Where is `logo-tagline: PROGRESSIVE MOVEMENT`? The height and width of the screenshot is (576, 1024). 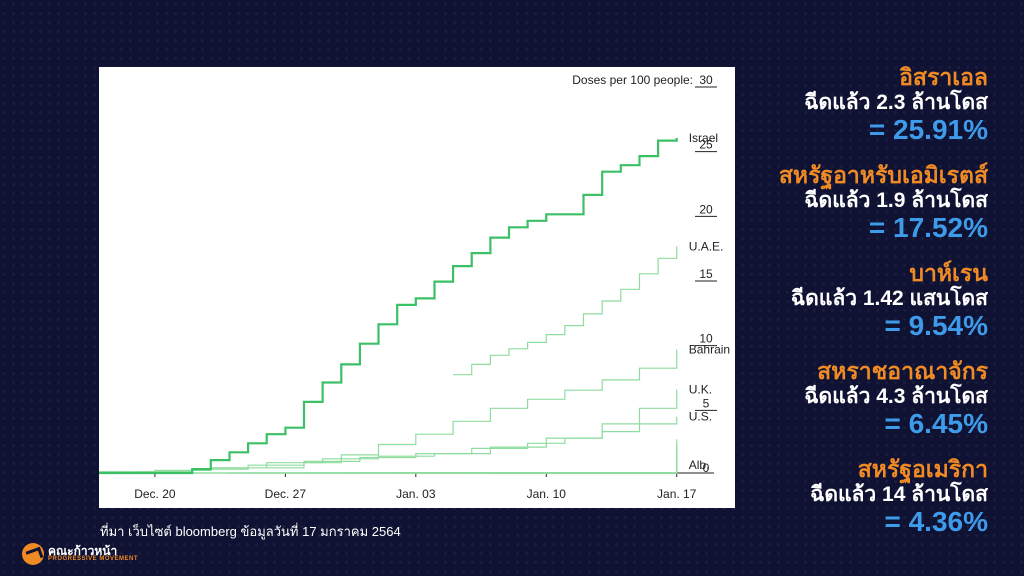 logo-tagline: PROGRESSIVE MOVEMENT is located at coordinates (93, 559).